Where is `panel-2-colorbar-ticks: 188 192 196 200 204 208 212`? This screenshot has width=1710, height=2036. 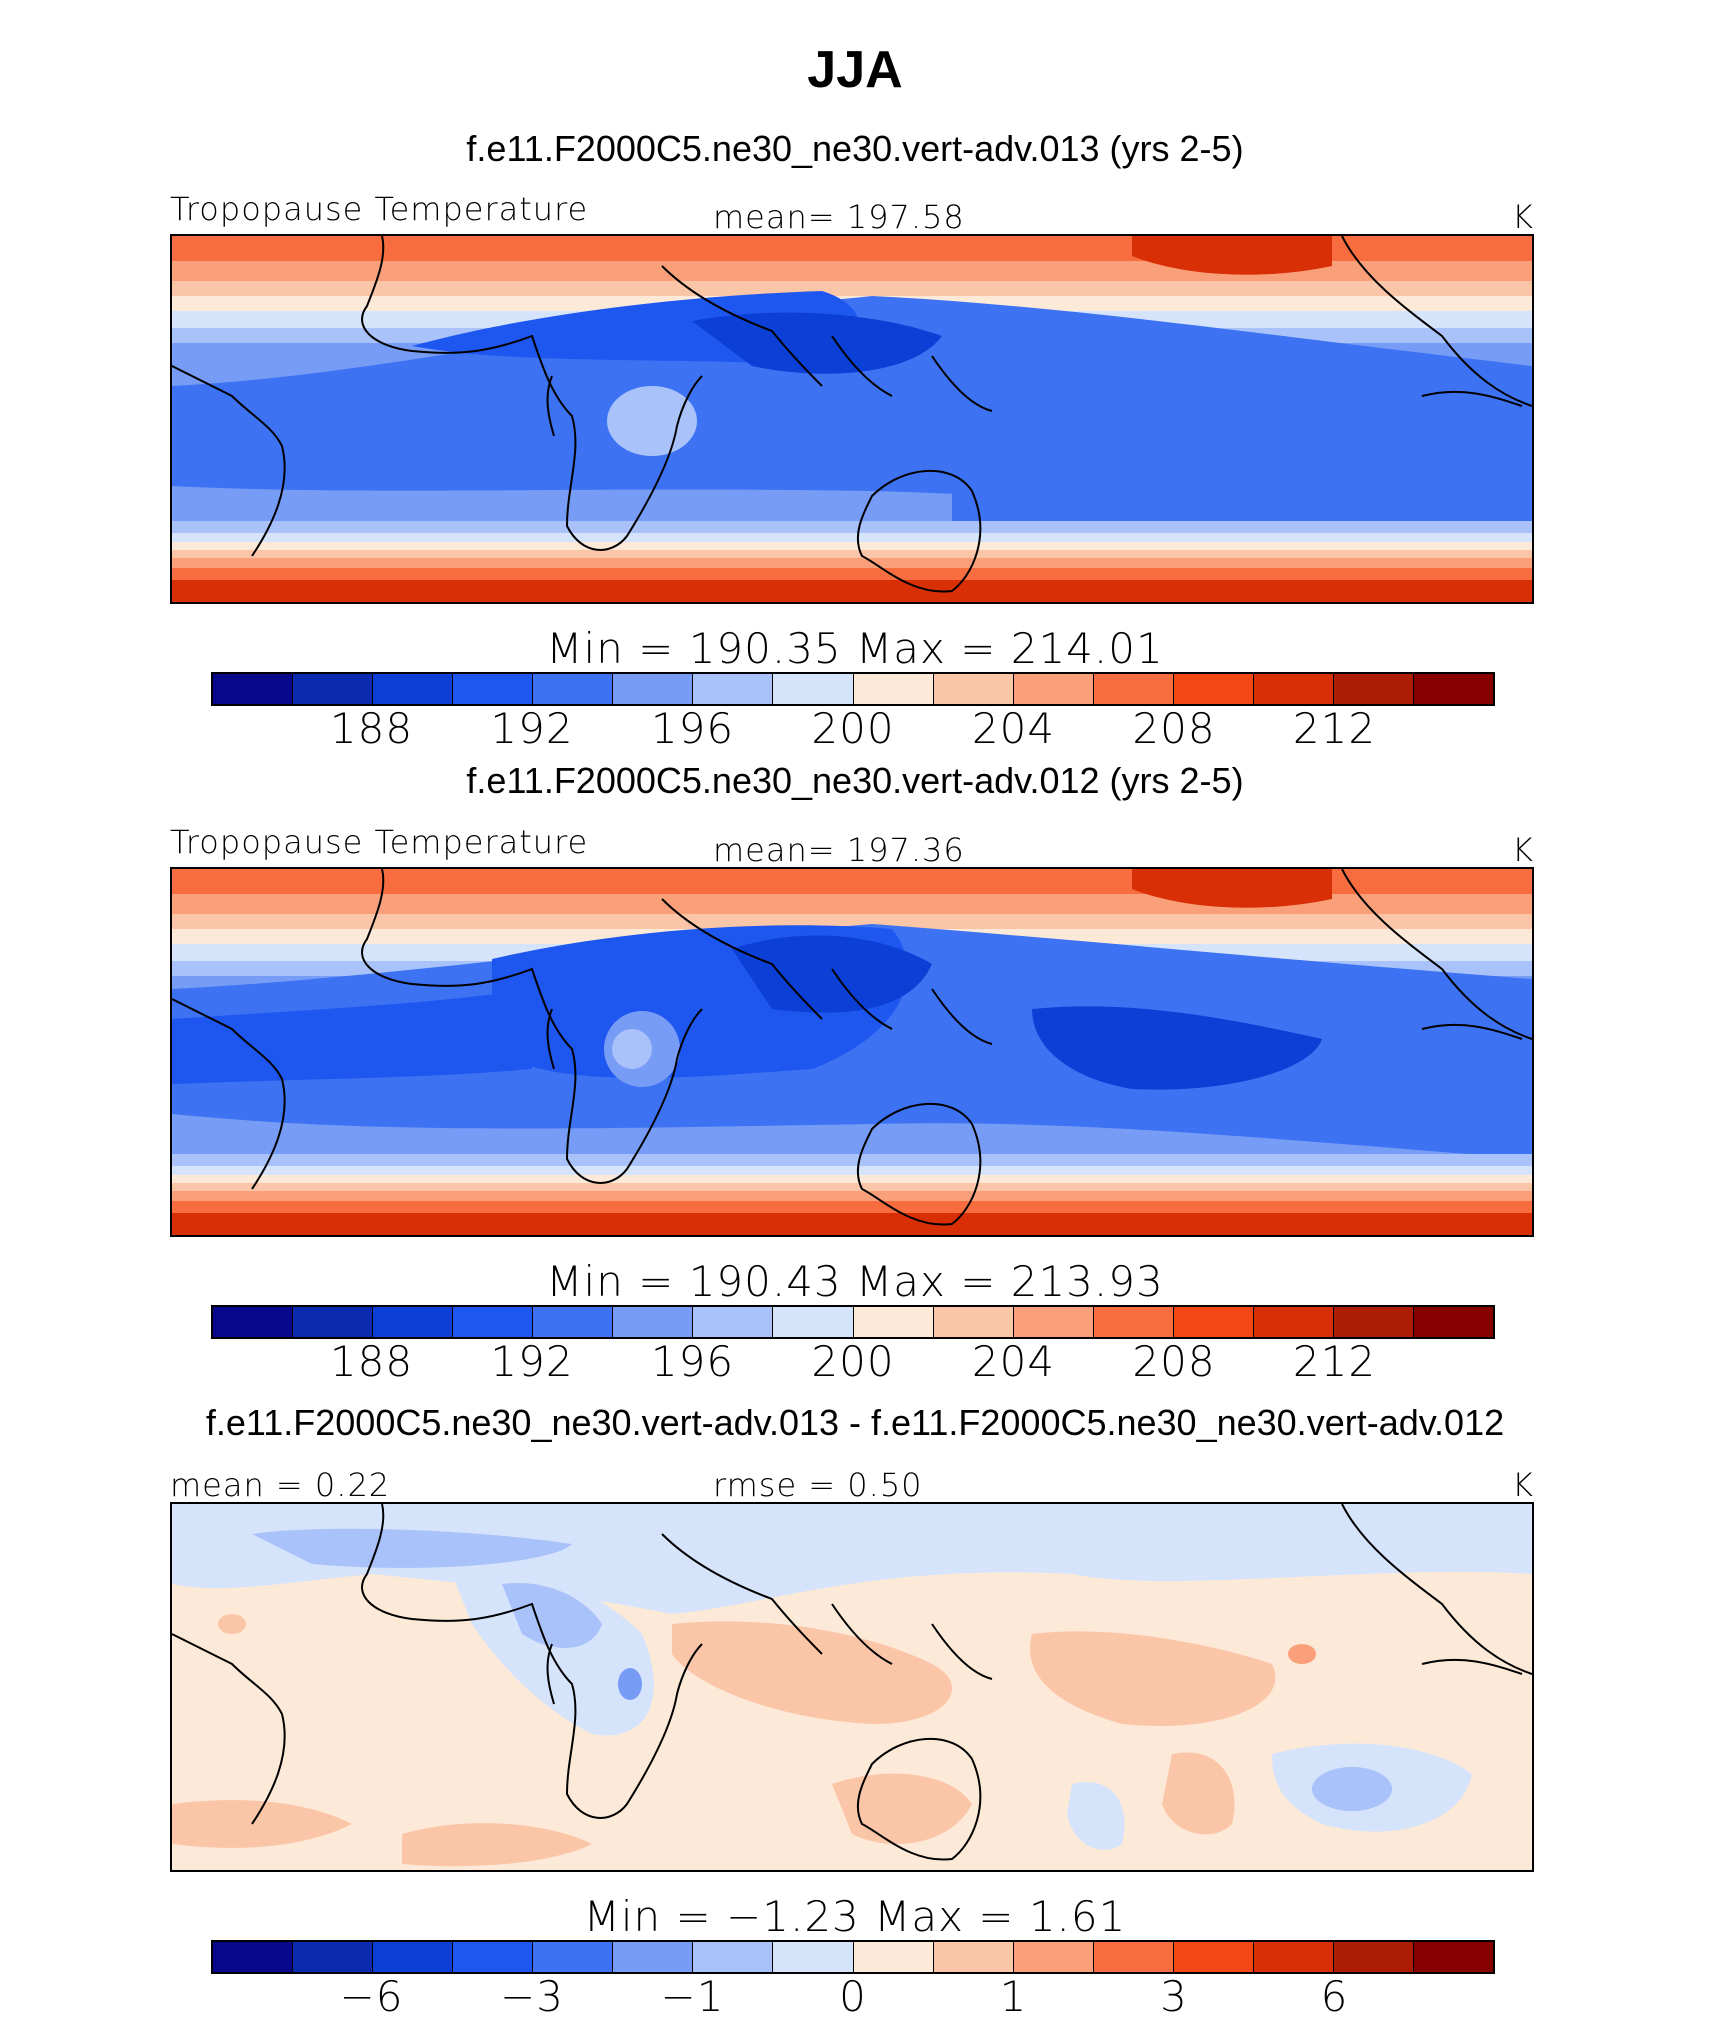
panel-2-colorbar-ticks: 188 192 196 200 204 208 212 is located at coordinates (853, 1362).